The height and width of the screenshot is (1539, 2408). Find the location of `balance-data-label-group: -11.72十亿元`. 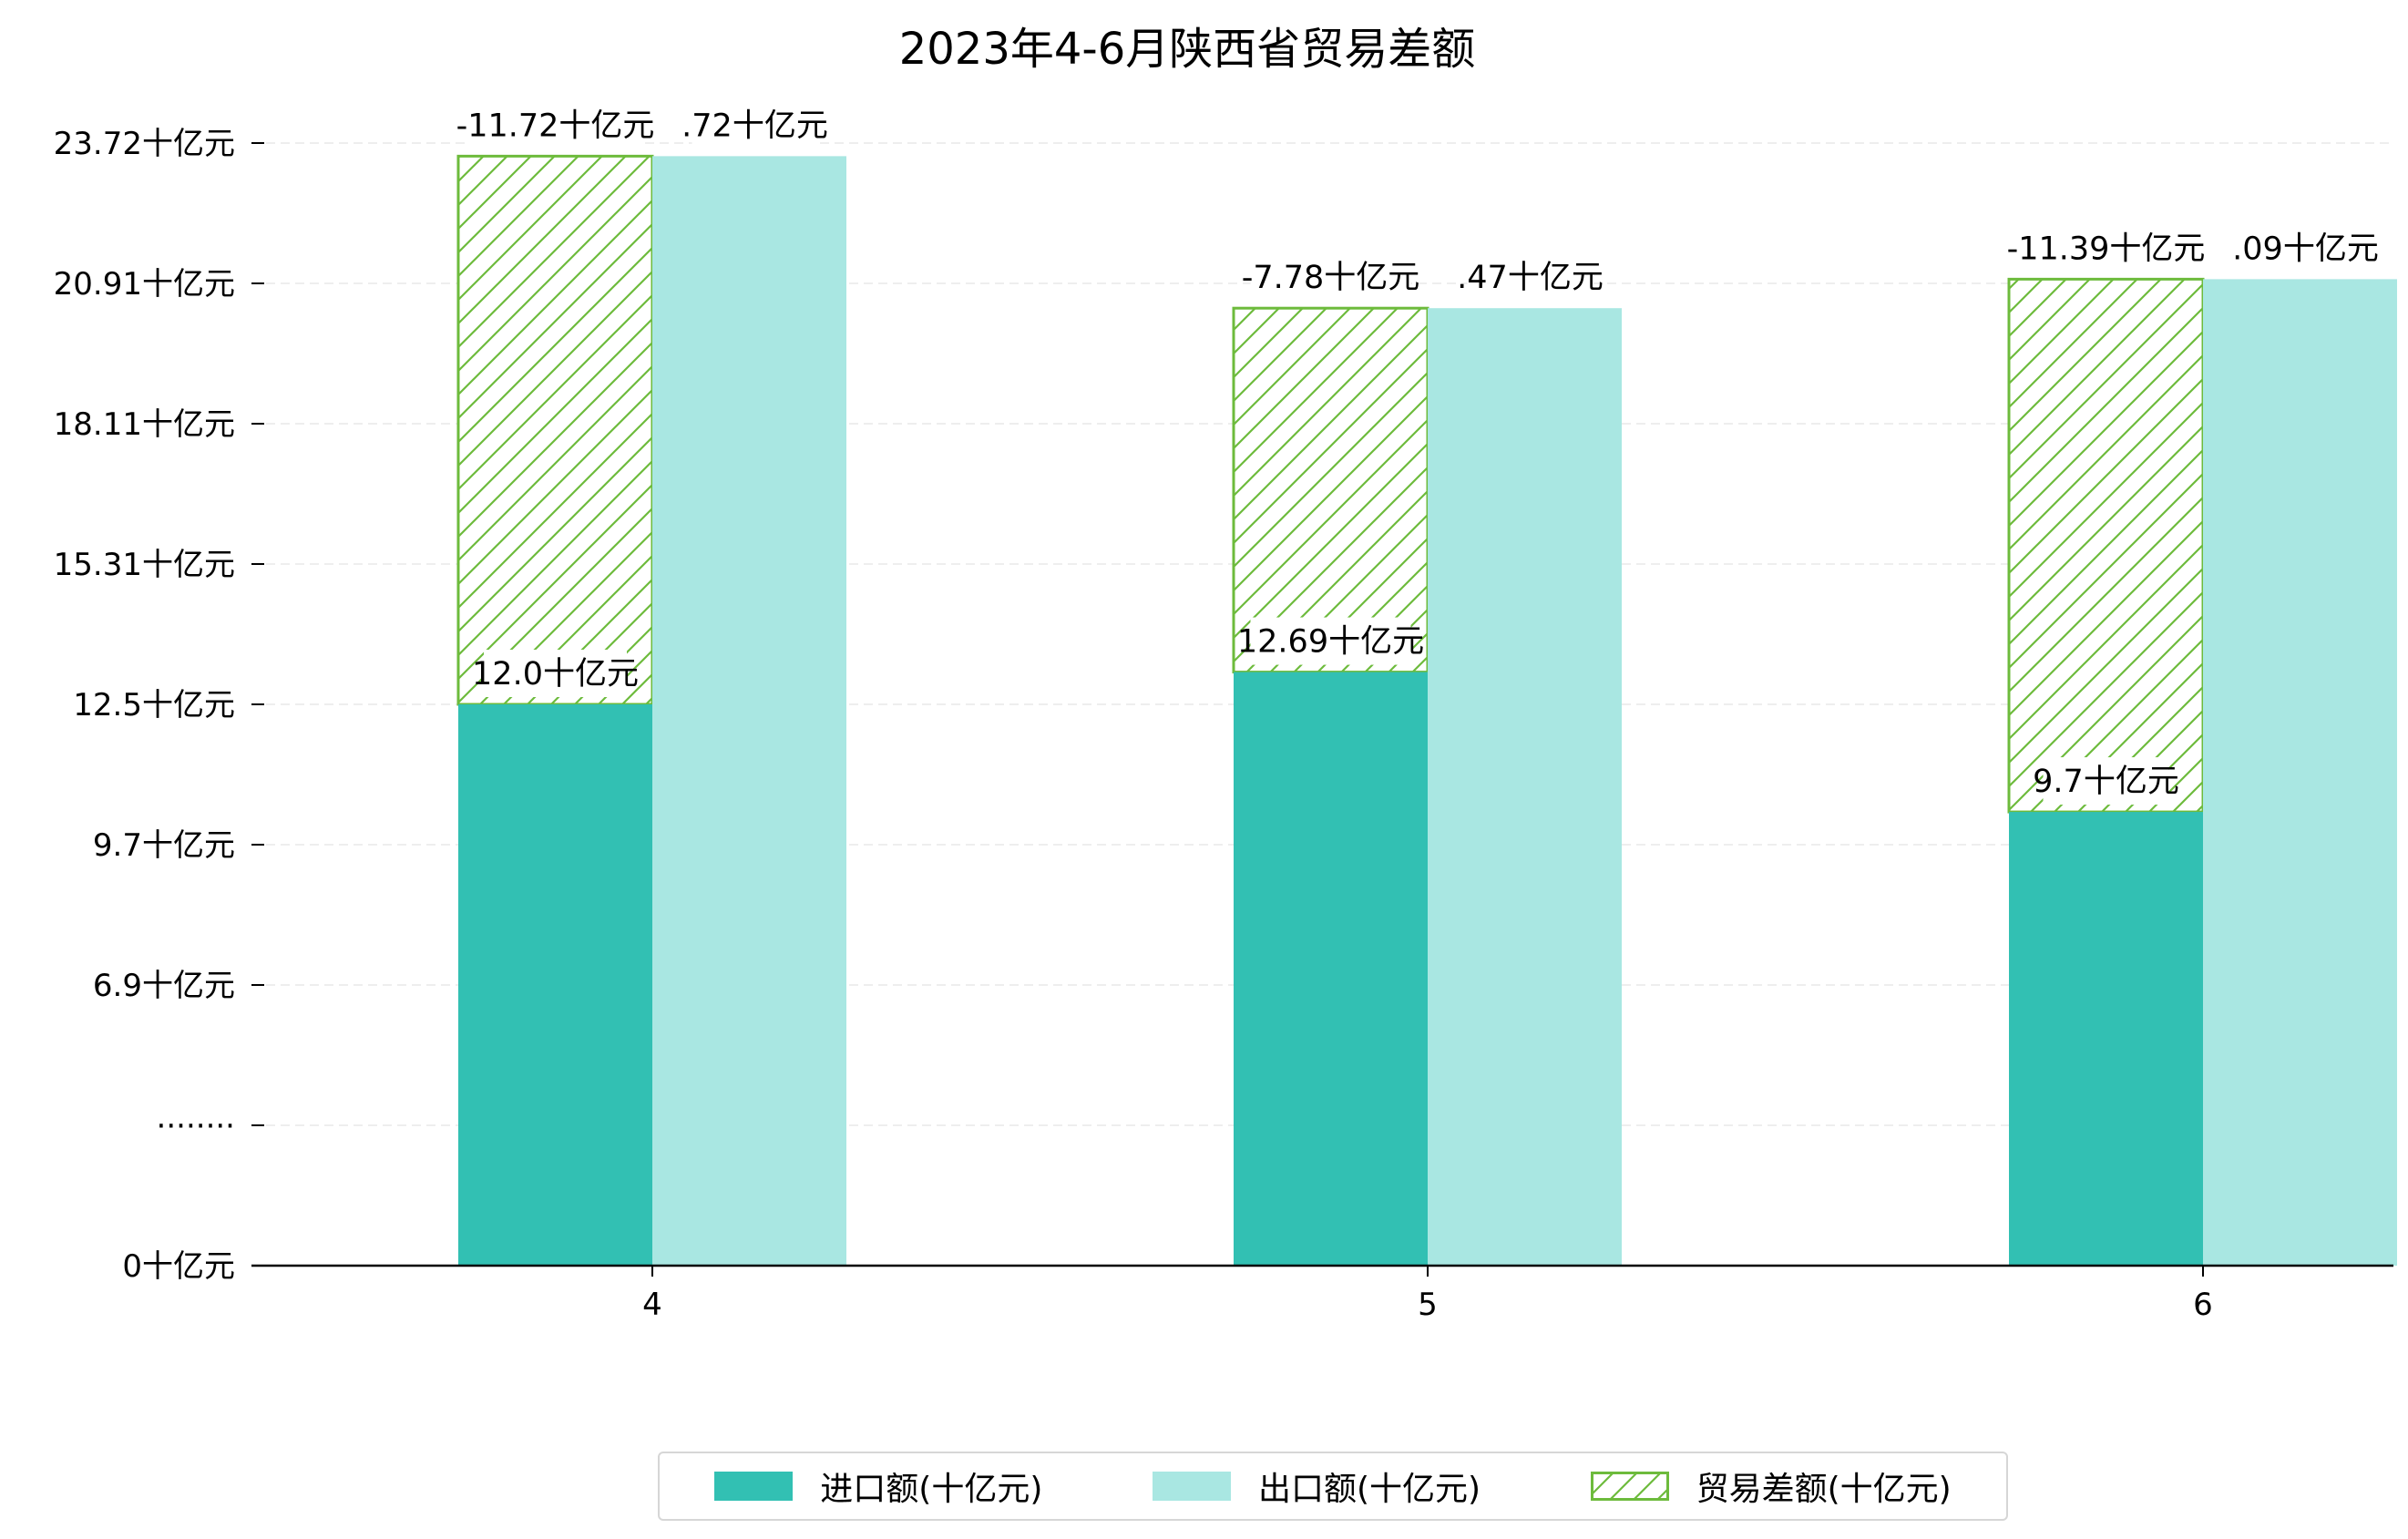

balance-data-label-group: -11.72十亿元 is located at coordinates (555, 125).